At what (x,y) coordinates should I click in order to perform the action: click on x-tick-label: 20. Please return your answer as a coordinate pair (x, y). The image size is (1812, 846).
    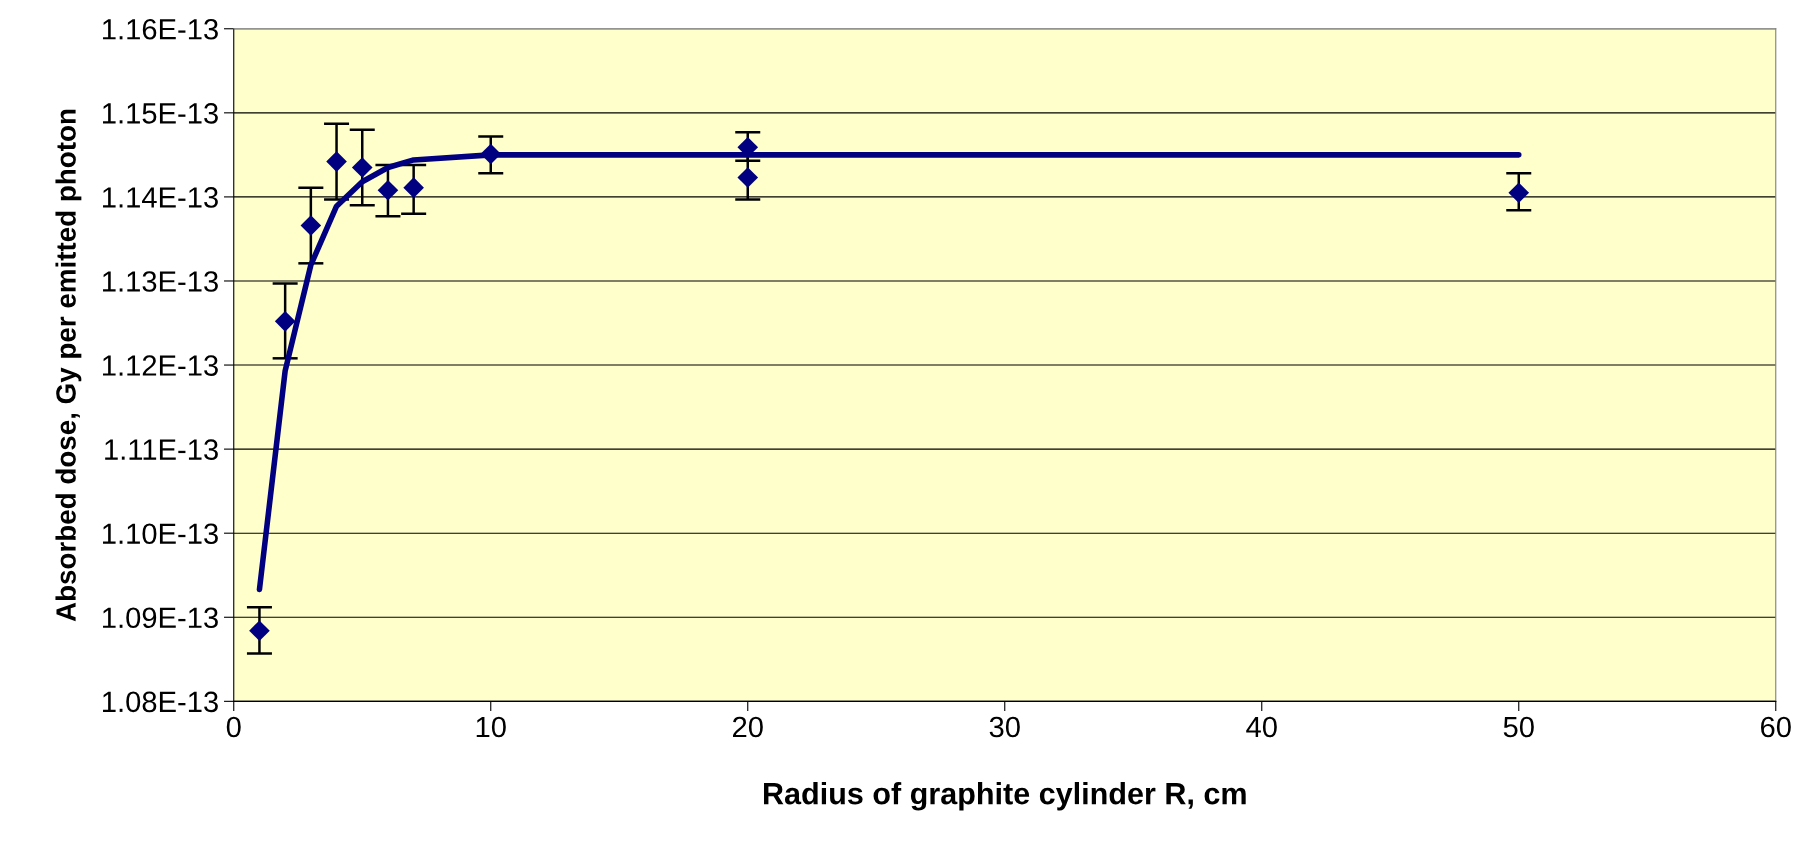
    Looking at the image, I should click on (748, 727).